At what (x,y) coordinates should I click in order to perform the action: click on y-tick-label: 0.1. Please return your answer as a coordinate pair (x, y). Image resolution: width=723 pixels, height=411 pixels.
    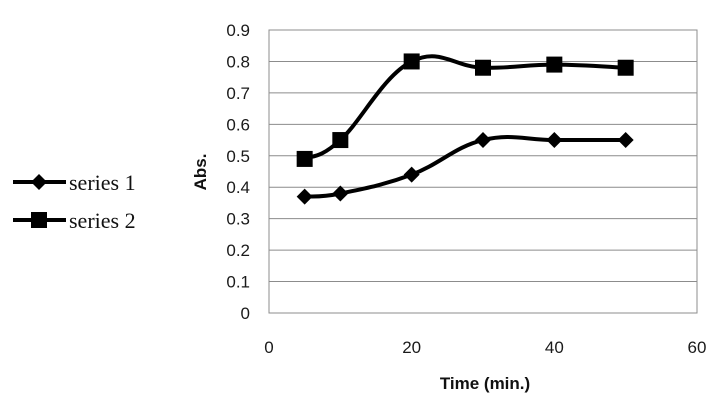
    Looking at the image, I should click on (238, 282).